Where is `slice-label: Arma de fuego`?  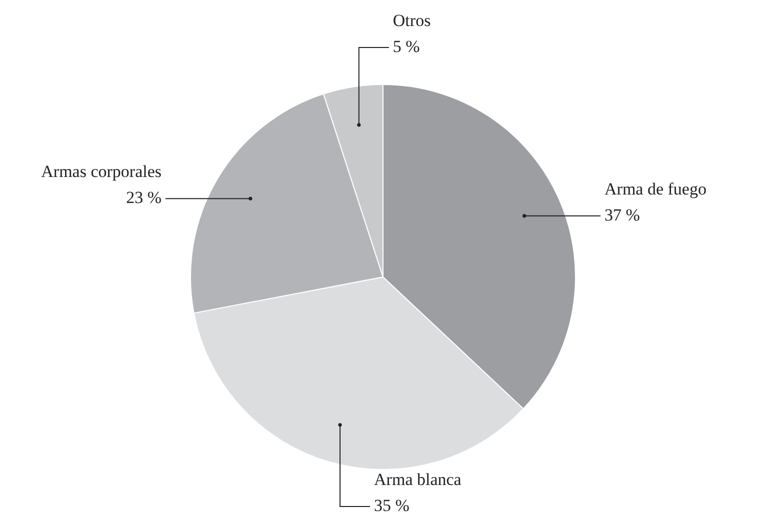
slice-label: Arma de fuego is located at coordinates (655, 188).